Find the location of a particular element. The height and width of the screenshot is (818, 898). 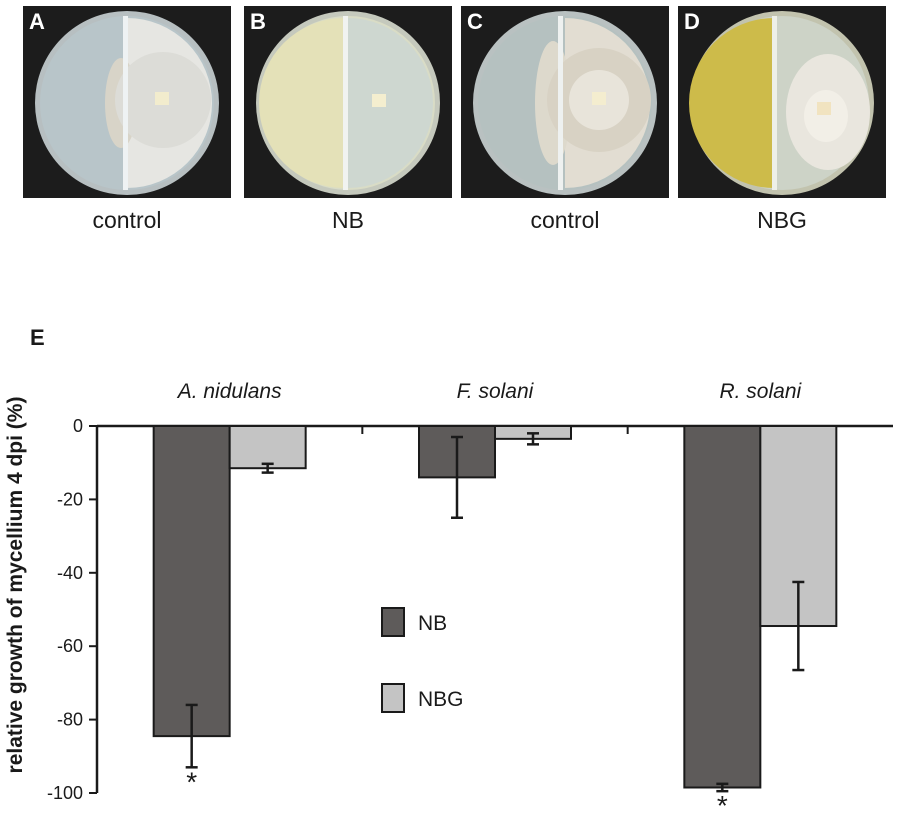

y-tick-label: -60 is located at coordinates (70, 646).